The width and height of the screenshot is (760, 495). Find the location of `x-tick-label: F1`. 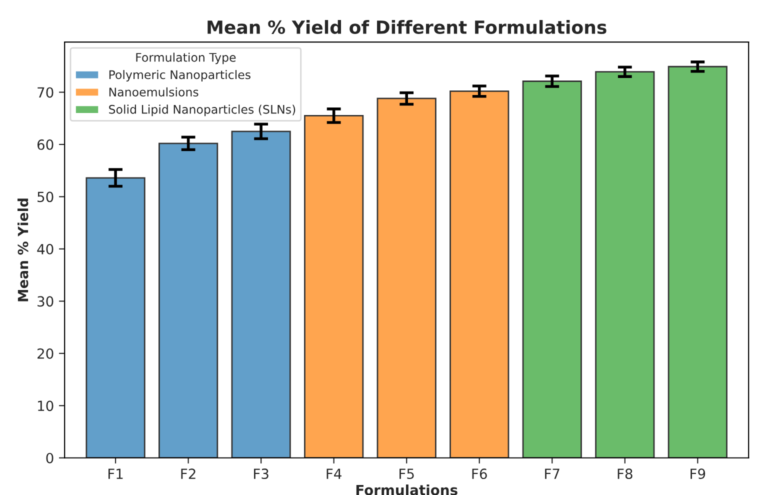

x-tick-label: F1 is located at coordinates (115, 473).